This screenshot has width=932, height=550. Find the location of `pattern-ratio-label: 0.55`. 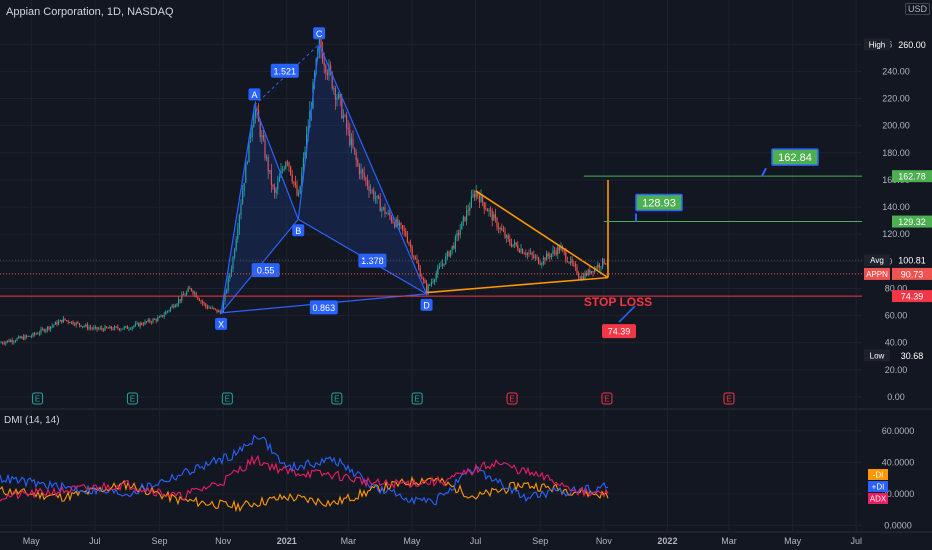

pattern-ratio-label: 0.55 is located at coordinates (266, 271).